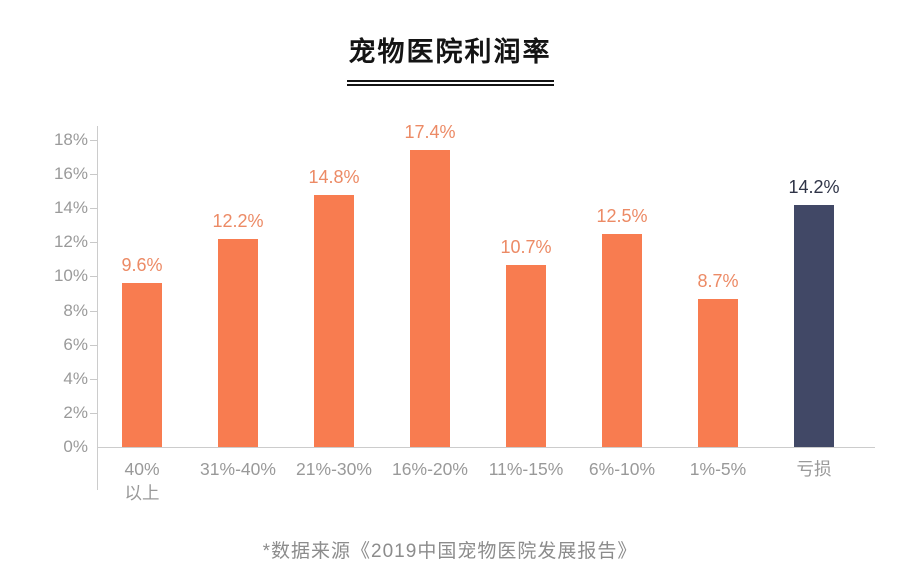  I want to click on y-tick-label: 10%, so click(70, 276).